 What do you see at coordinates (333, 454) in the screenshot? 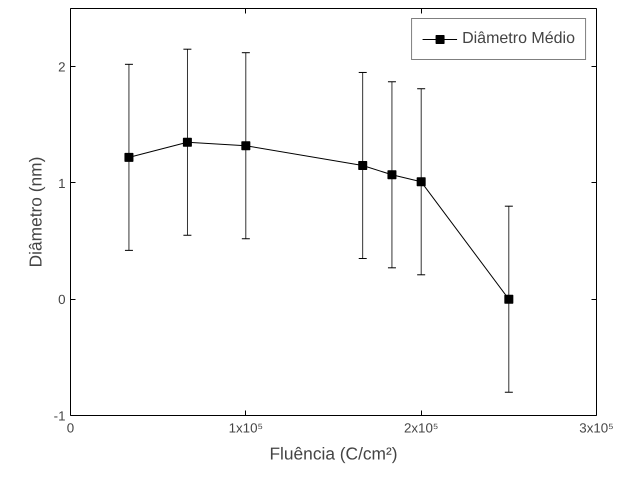
I see `x-axis-title: Fluência (C/cm²)` at bounding box center [333, 454].